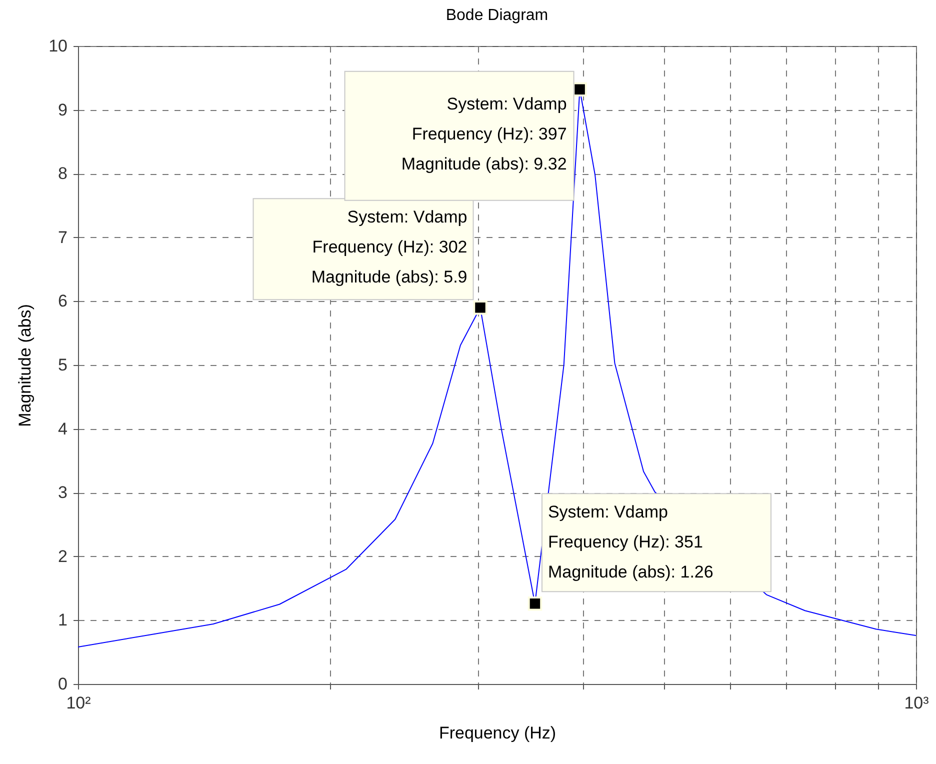 The width and height of the screenshot is (936, 764). What do you see at coordinates (484, 134) in the screenshot?
I see `annotation: System: Vdamp Frequency (Hz): 397 Magnitude (abs): 9.32` at bounding box center [484, 134].